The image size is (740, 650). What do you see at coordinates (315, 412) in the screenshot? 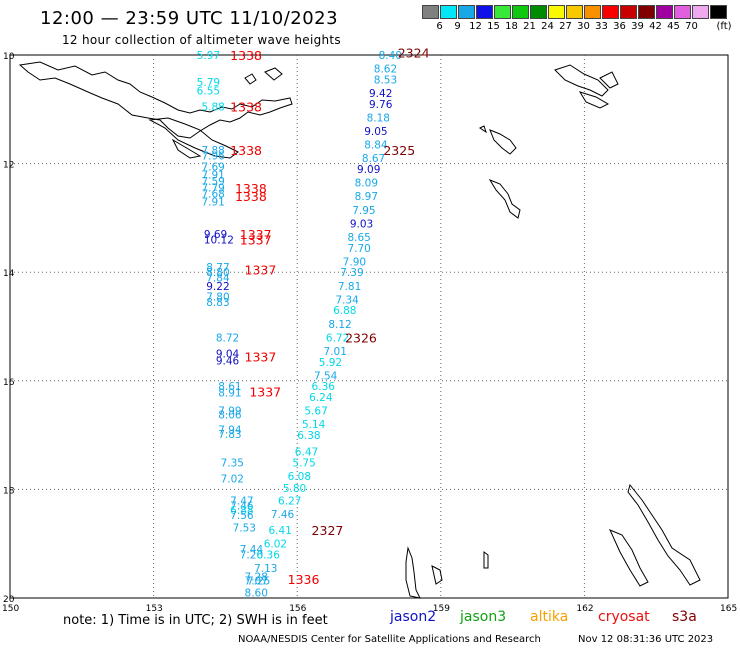
I see `wave-height-value: 5.67` at bounding box center [315, 412].